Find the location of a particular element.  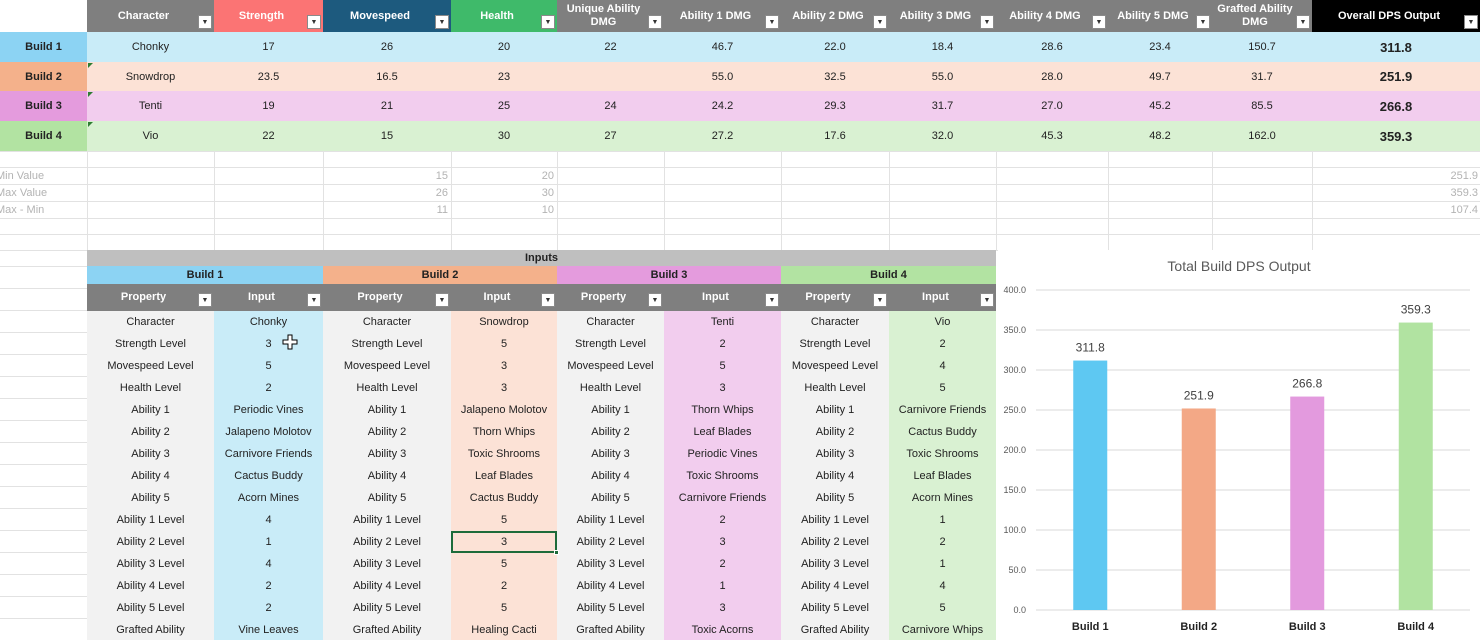

table-cell: Chonky is located at coordinates (150, 47).